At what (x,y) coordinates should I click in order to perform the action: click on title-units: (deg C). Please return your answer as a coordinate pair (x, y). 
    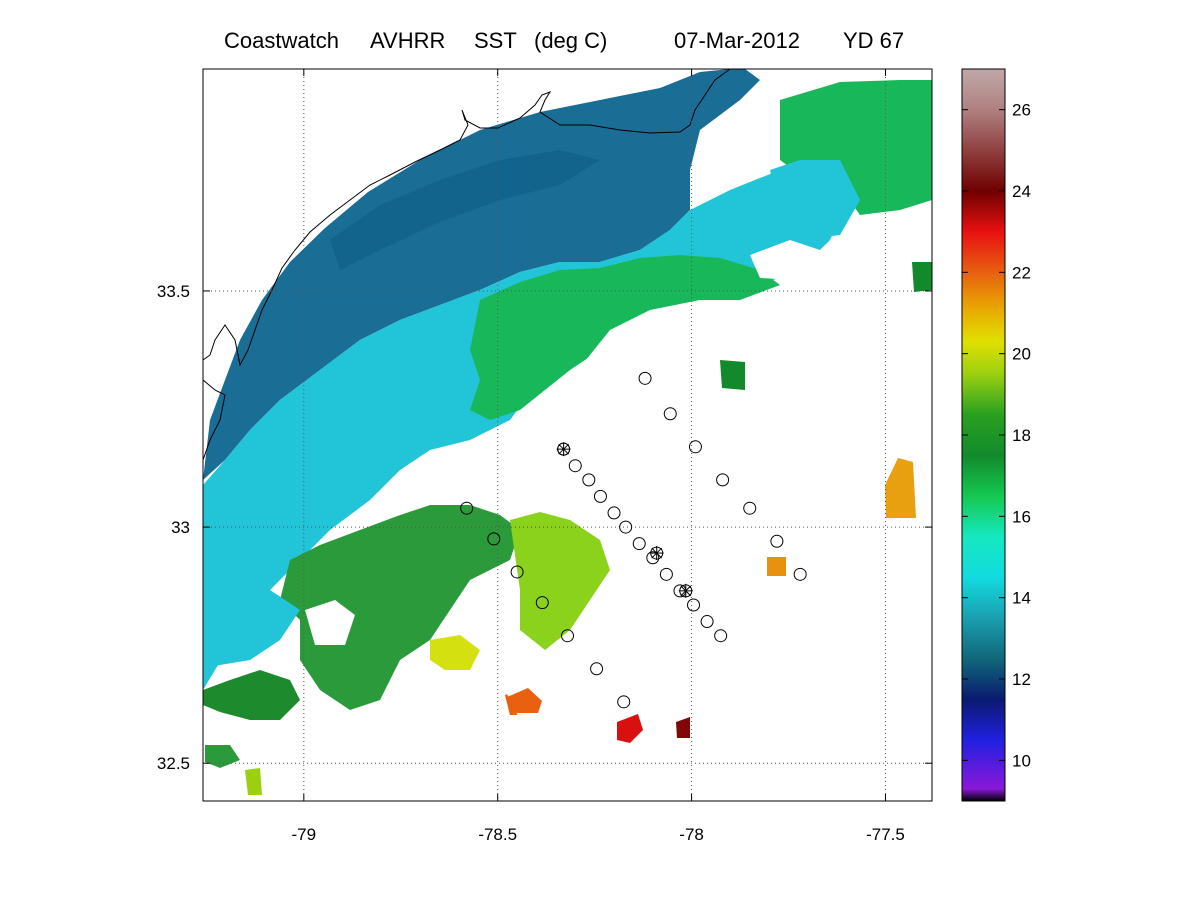
    Looking at the image, I should click on (571, 40).